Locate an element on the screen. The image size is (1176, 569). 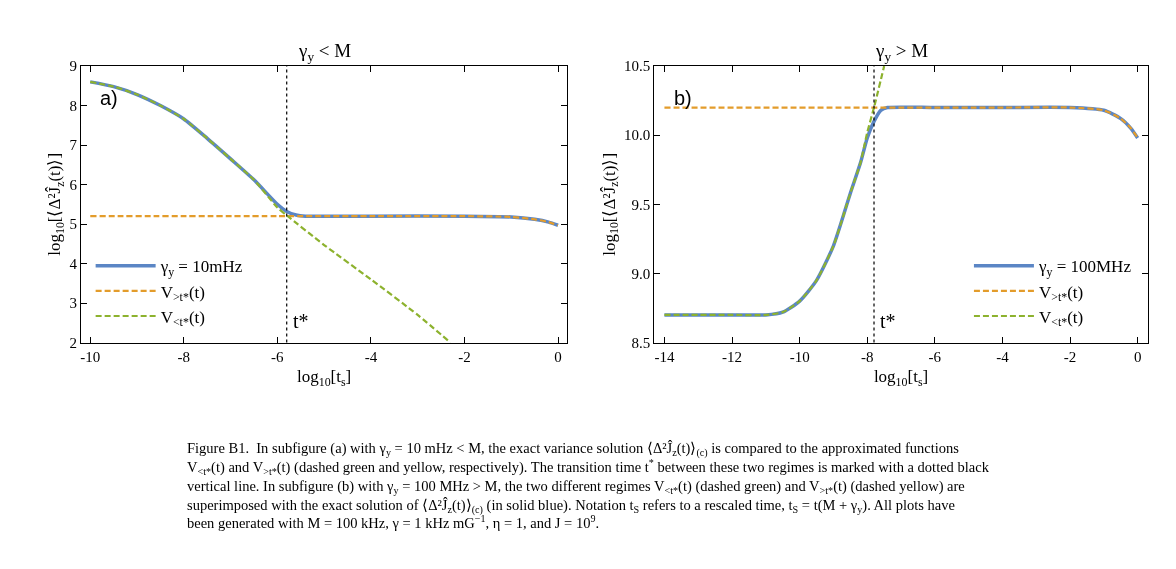
y-tick-label: 5 is located at coordinates (73, 224).